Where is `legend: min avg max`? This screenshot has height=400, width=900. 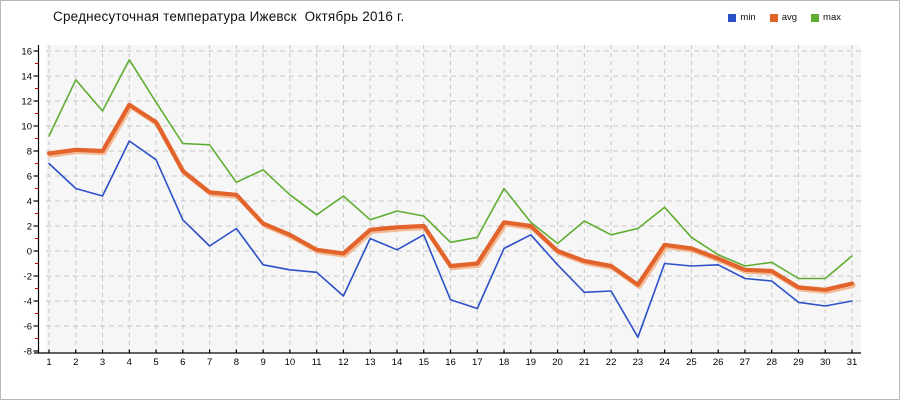
legend: min avg max is located at coordinates (784, 17).